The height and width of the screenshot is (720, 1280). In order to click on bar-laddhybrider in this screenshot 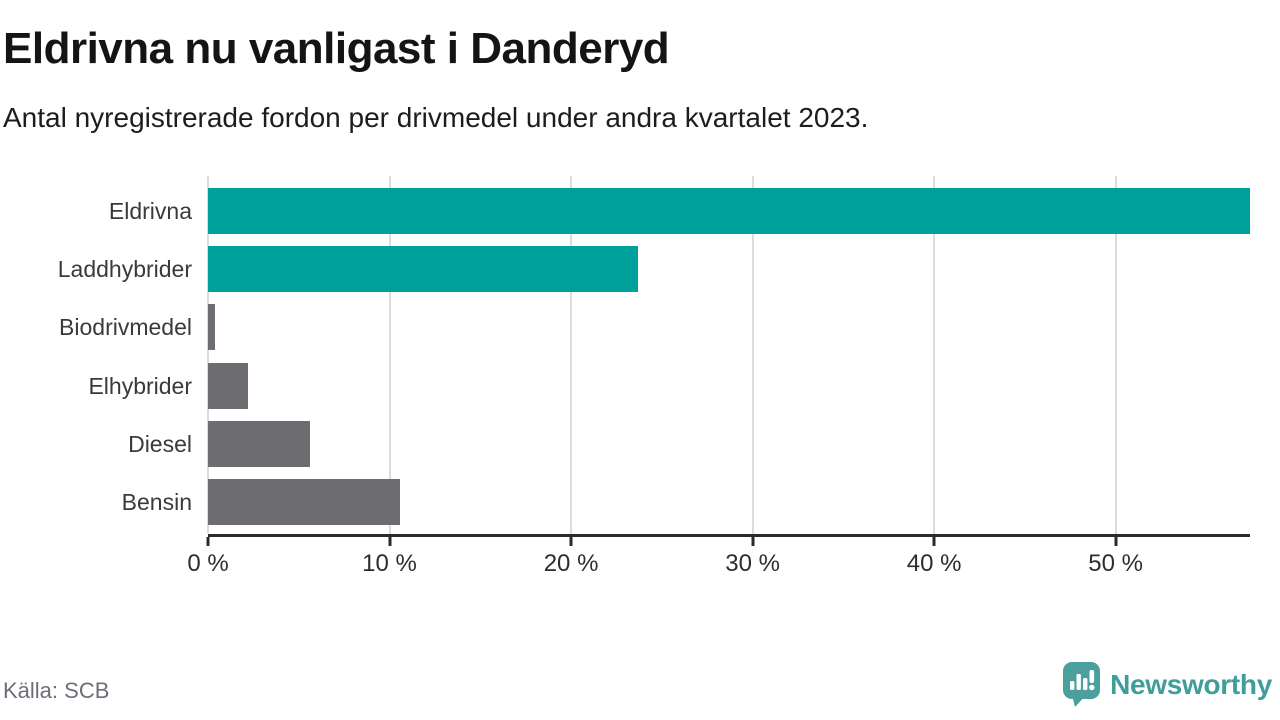, I will do `click(423, 269)`.